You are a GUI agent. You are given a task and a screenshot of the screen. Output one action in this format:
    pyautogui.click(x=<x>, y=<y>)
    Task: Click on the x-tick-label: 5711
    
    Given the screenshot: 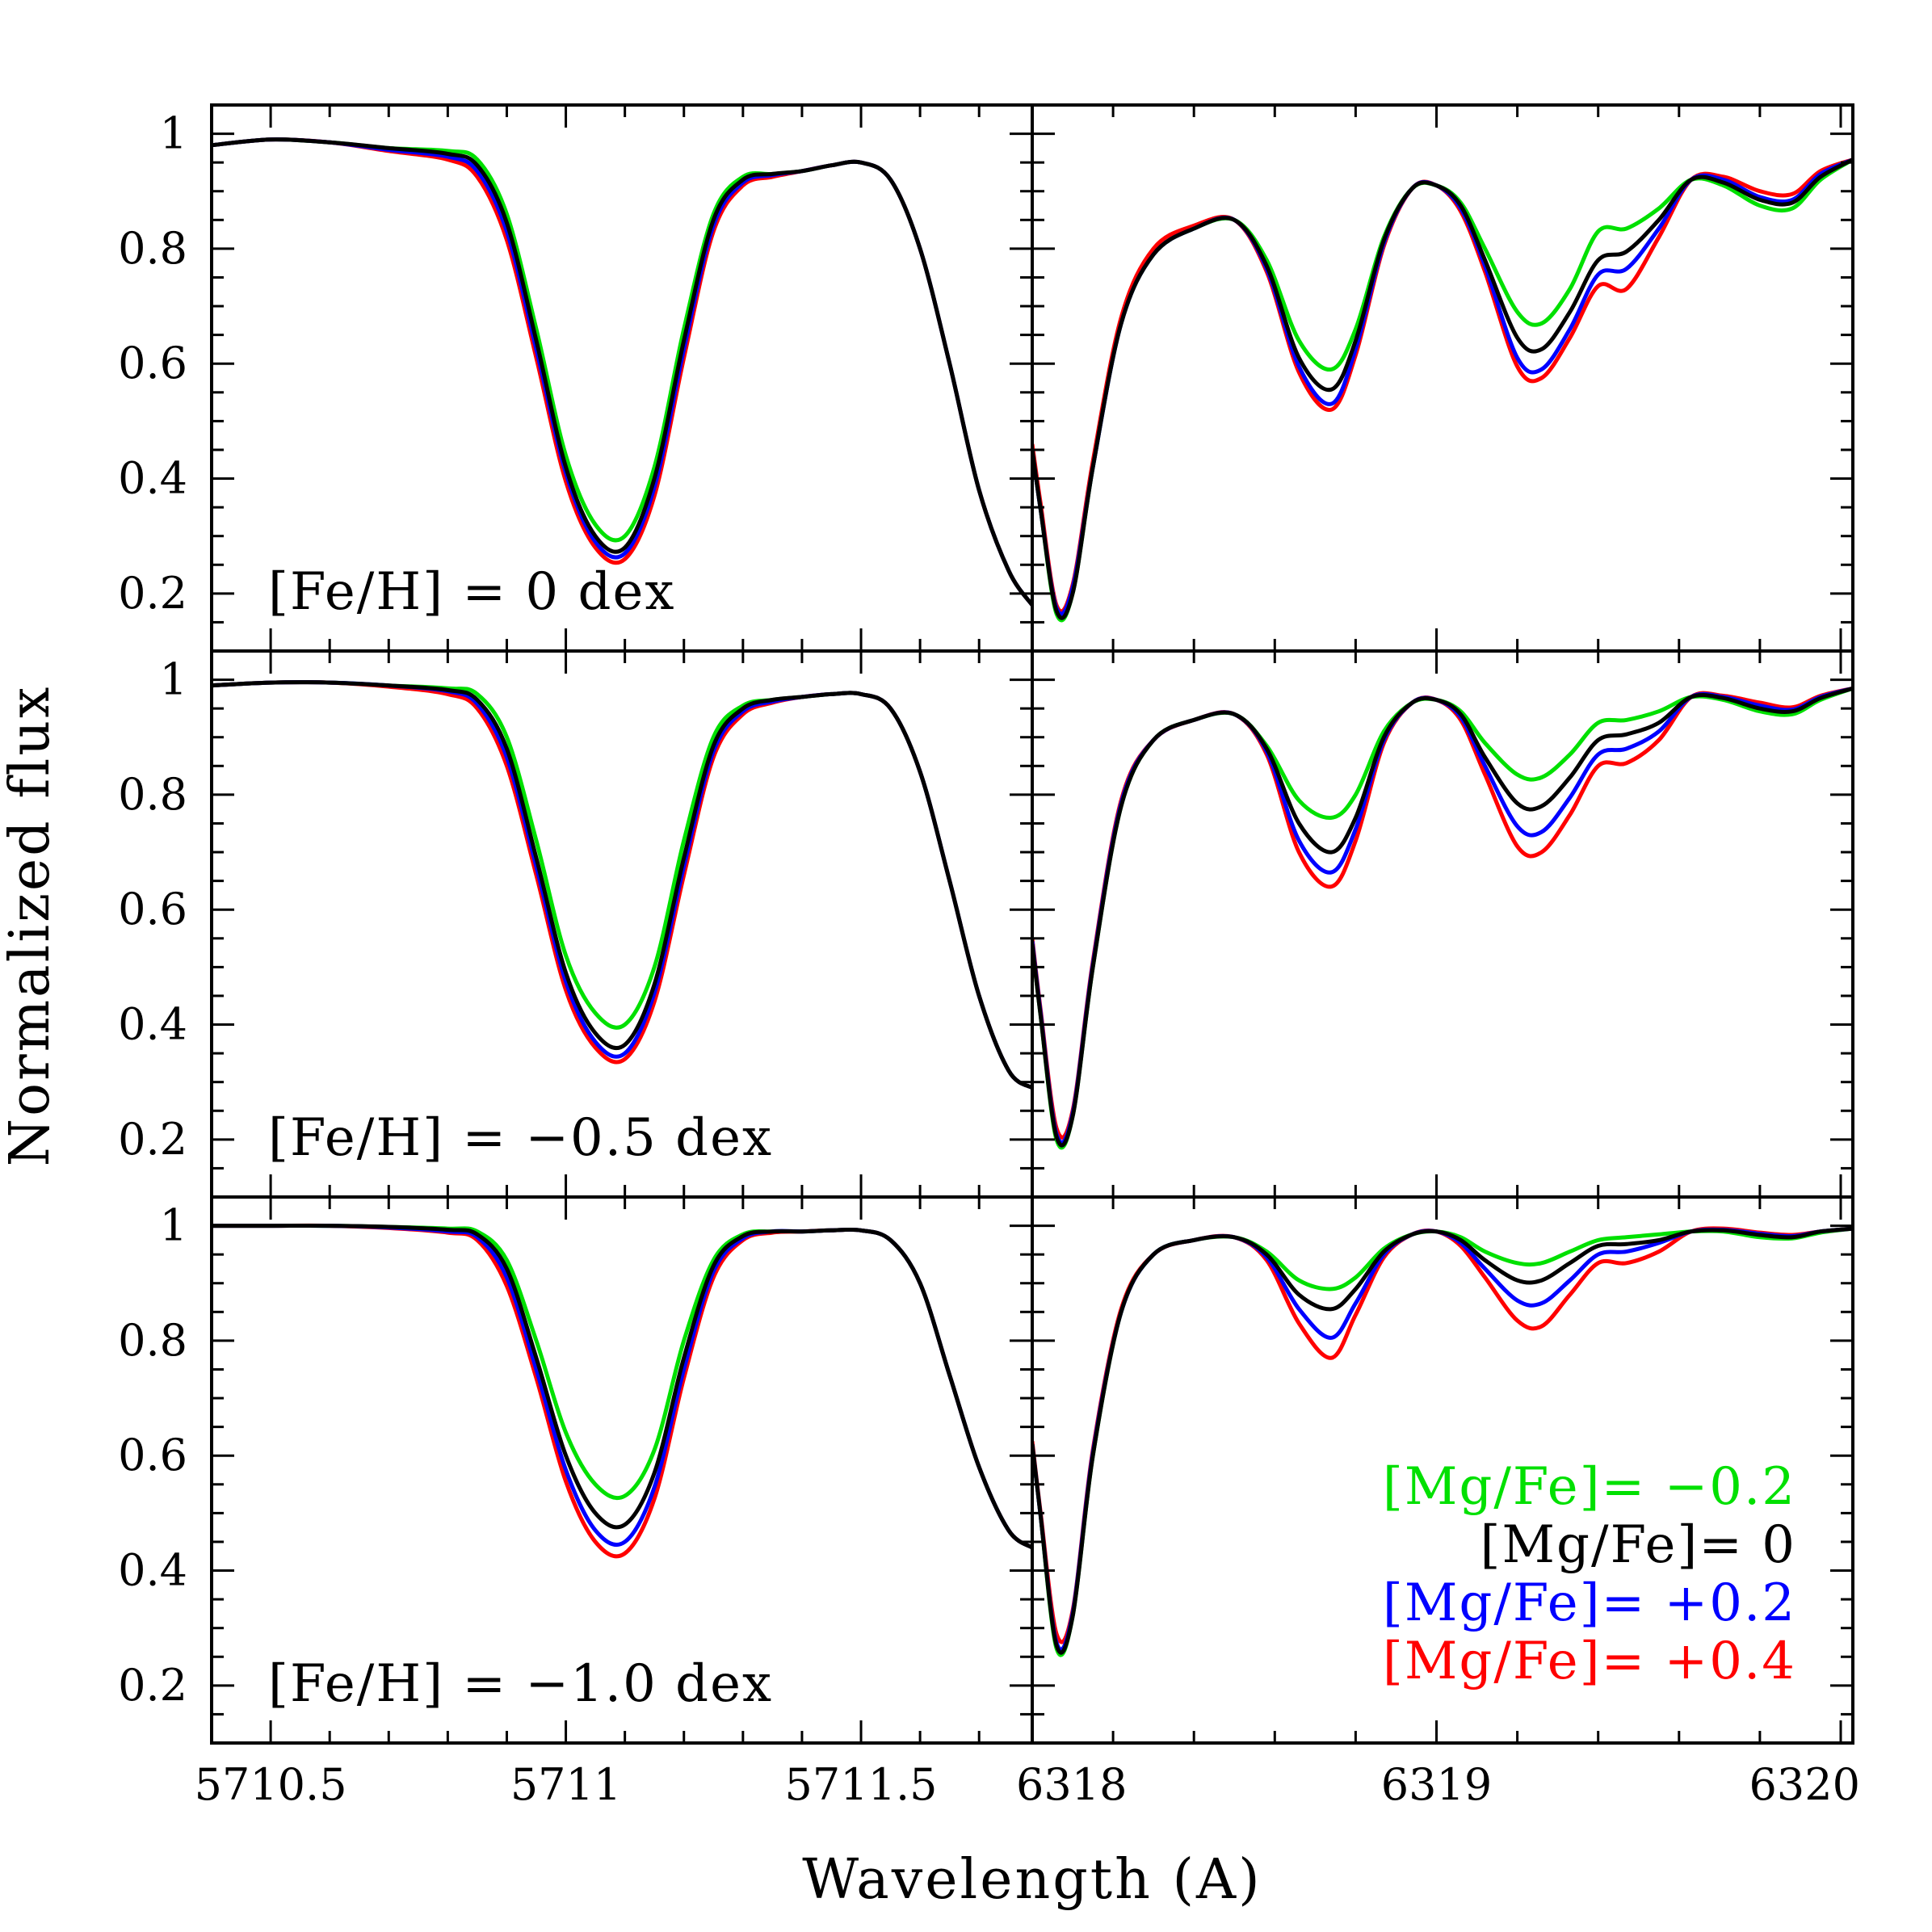 What is the action you would take?
    pyautogui.click(x=565, y=1784)
    